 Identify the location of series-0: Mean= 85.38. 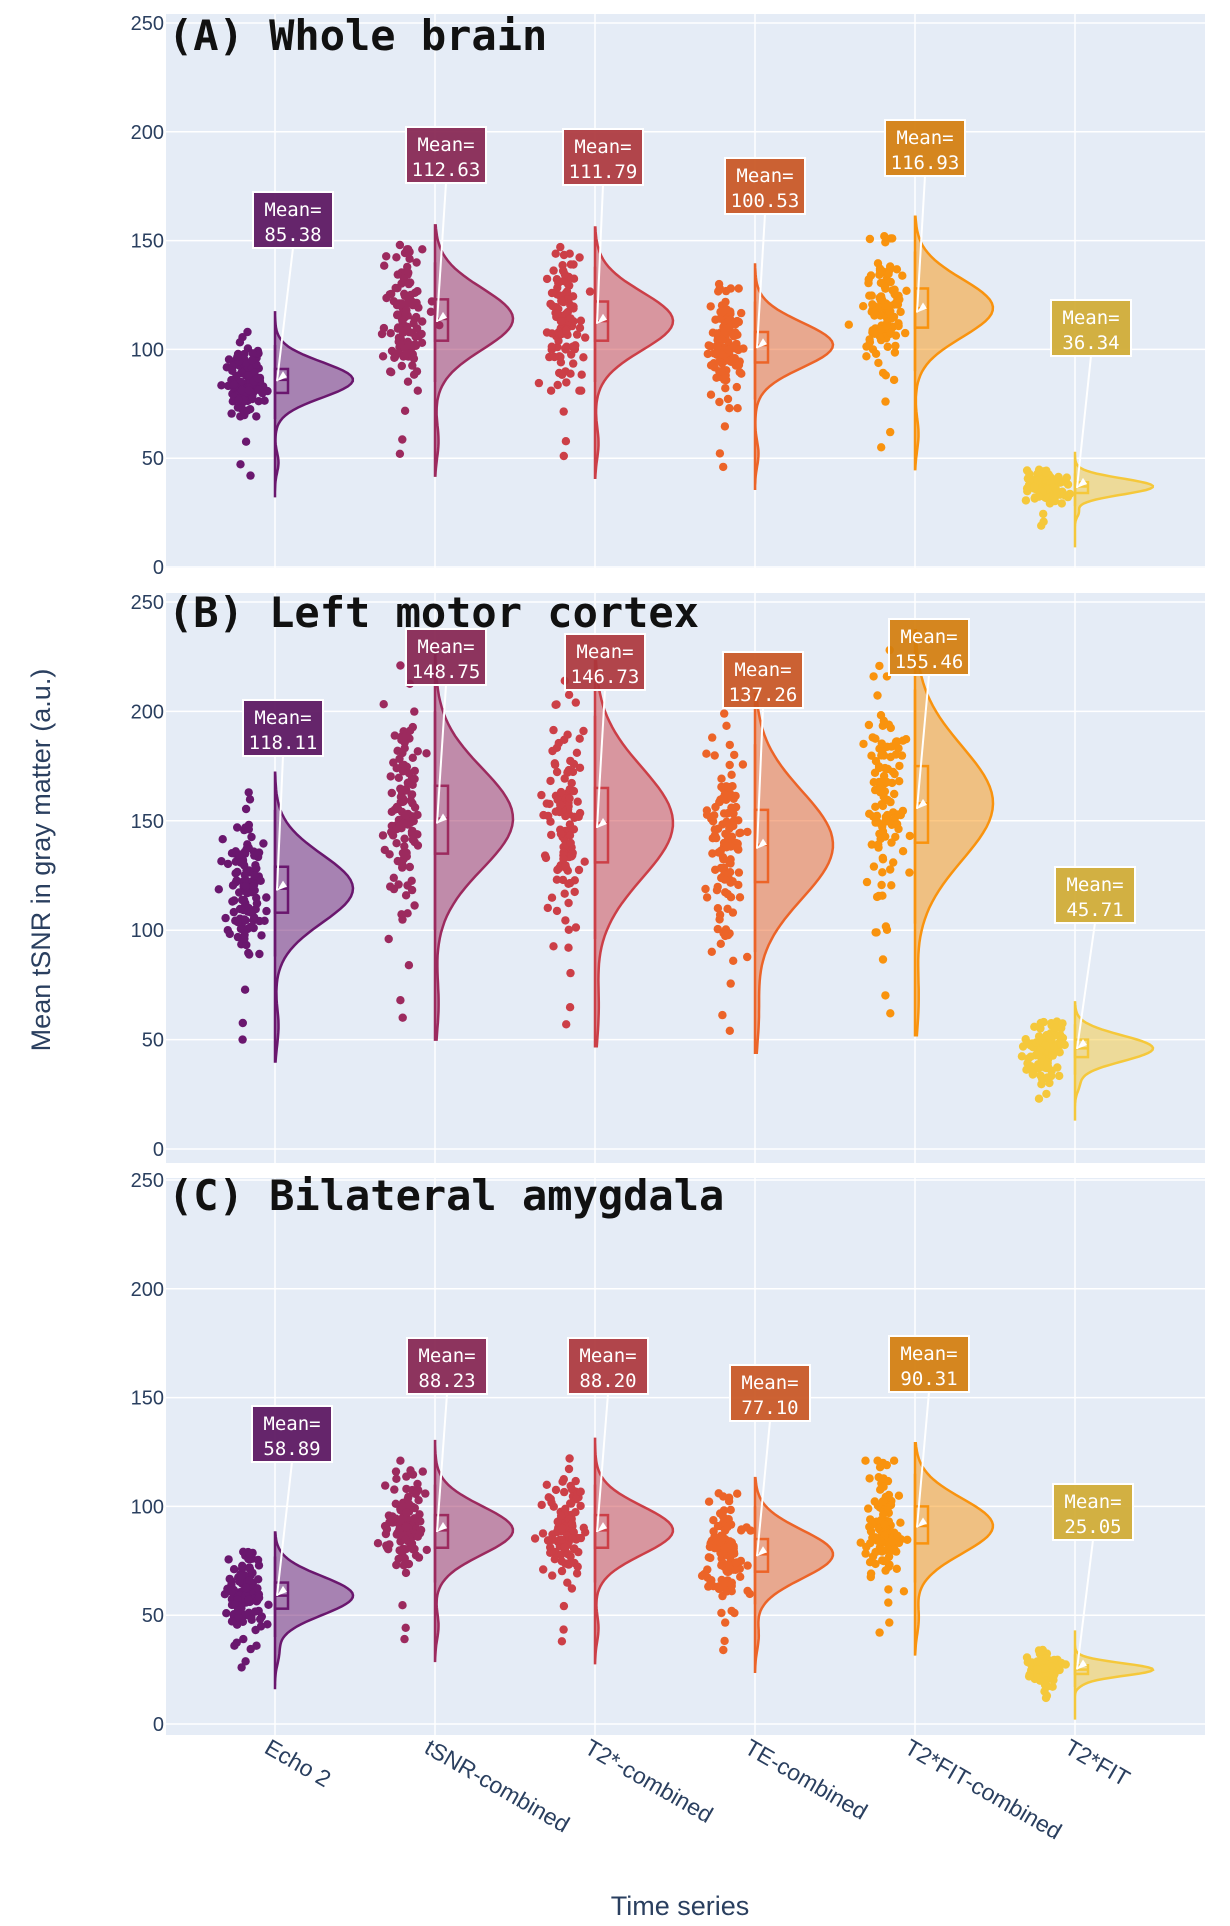
(286, 344).